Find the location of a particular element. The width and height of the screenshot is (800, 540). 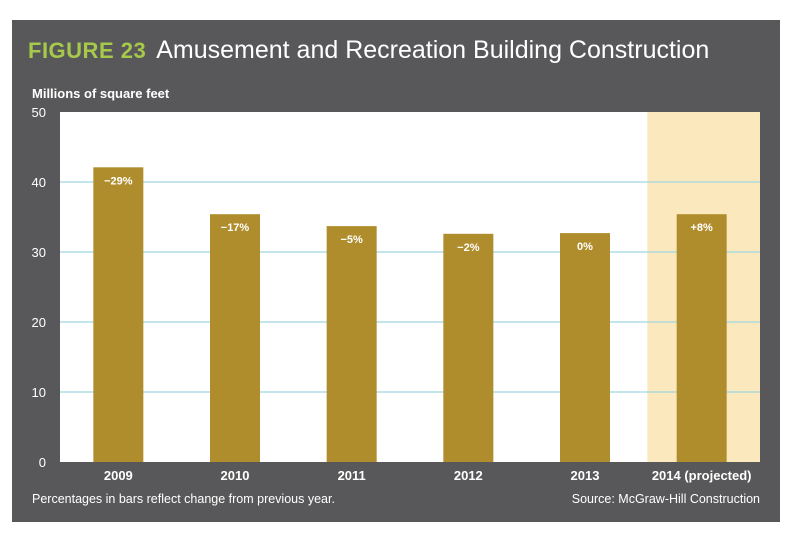

y-tick-label: 0 is located at coordinates (42, 462).